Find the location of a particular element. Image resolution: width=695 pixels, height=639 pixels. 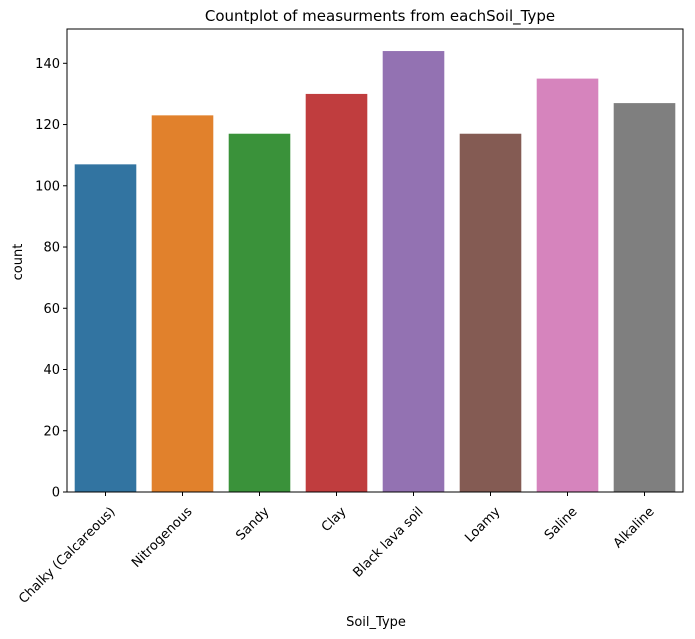

y-tick-label: 140 is located at coordinates (47, 64).